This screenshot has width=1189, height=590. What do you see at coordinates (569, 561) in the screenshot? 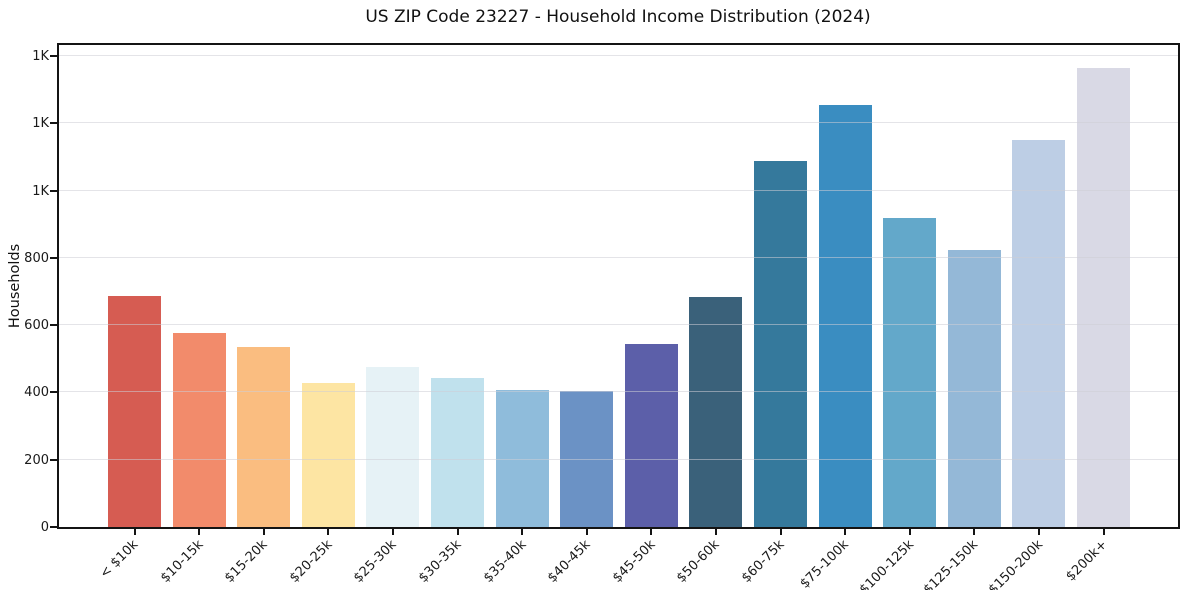
I see `x-tick-label: $40-45k` at bounding box center [569, 561].